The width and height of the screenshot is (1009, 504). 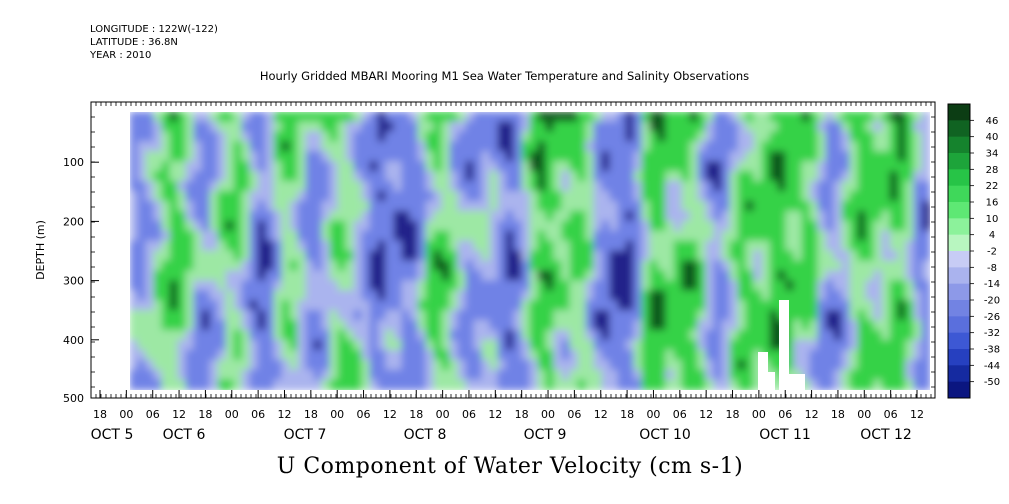 What do you see at coordinates (232, 414) in the screenshot?
I see `x-hour-tick-label: 00` at bounding box center [232, 414].